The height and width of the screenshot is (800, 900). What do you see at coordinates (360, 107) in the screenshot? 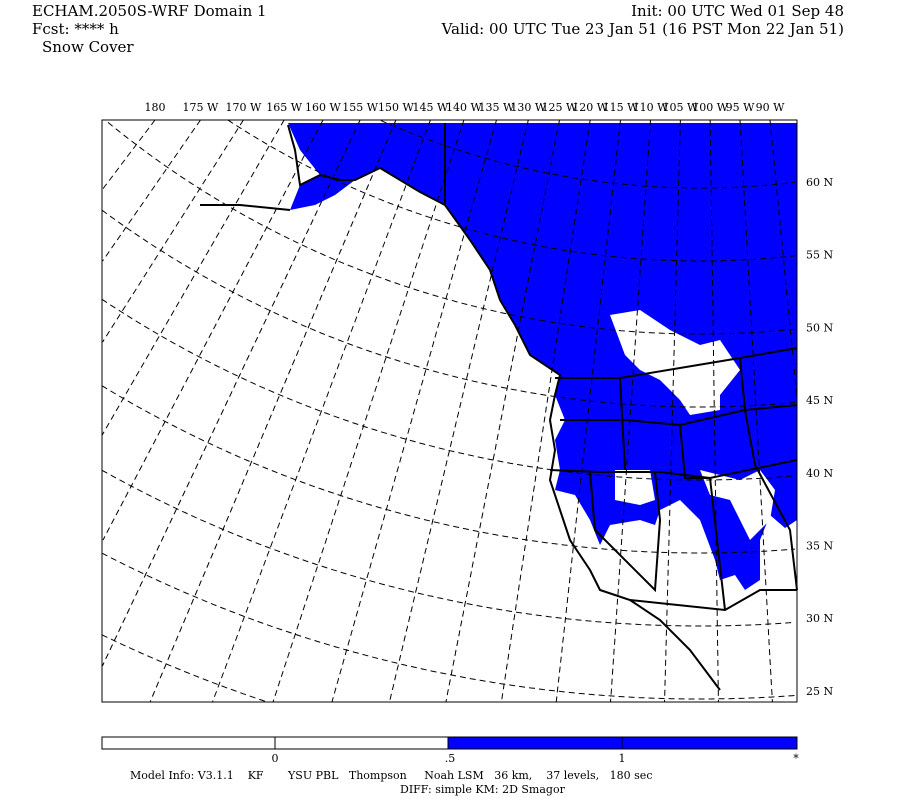
I see `longitude-label: 155 W` at bounding box center [360, 107].